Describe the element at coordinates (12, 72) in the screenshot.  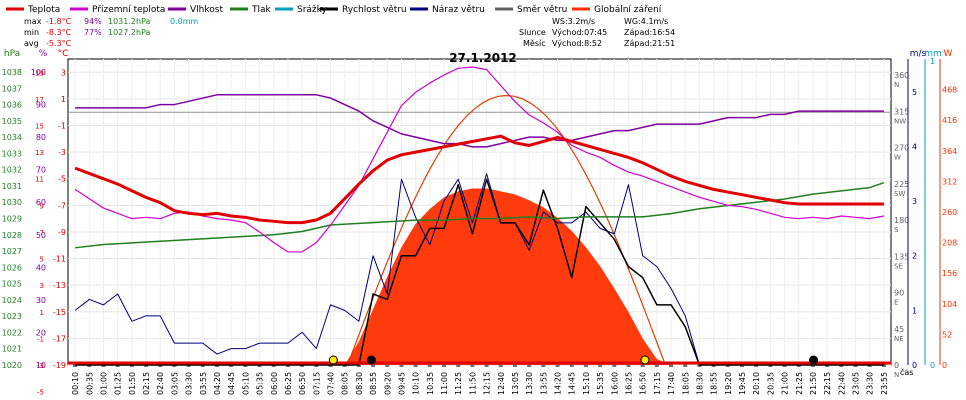
I see `tick-hpa: 1038` at that location.